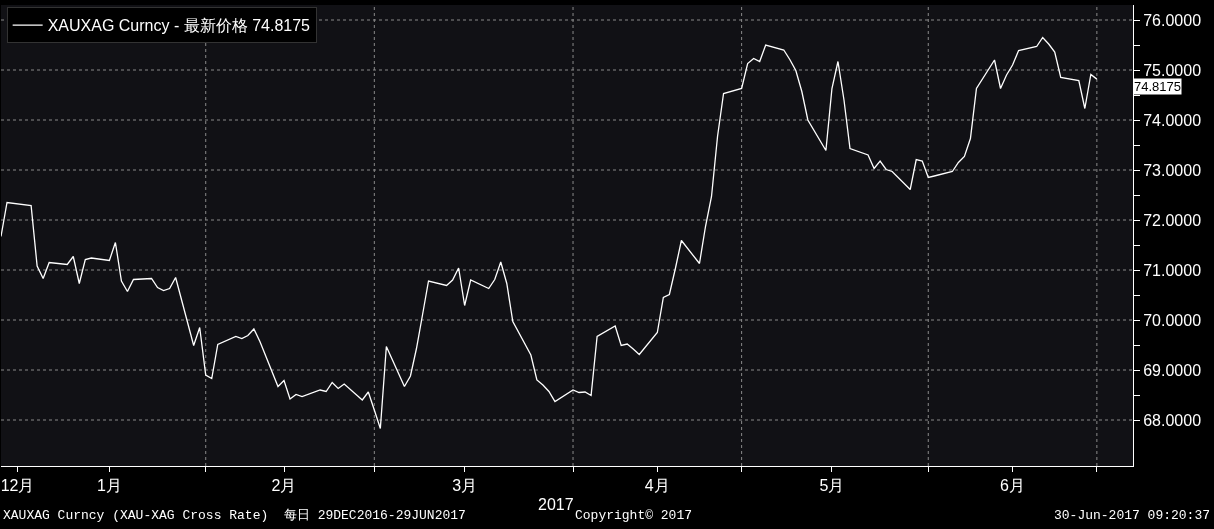 The image size is (1214, 529). I want to click on y-tick-label: 70.0000, so click(1172, 320).